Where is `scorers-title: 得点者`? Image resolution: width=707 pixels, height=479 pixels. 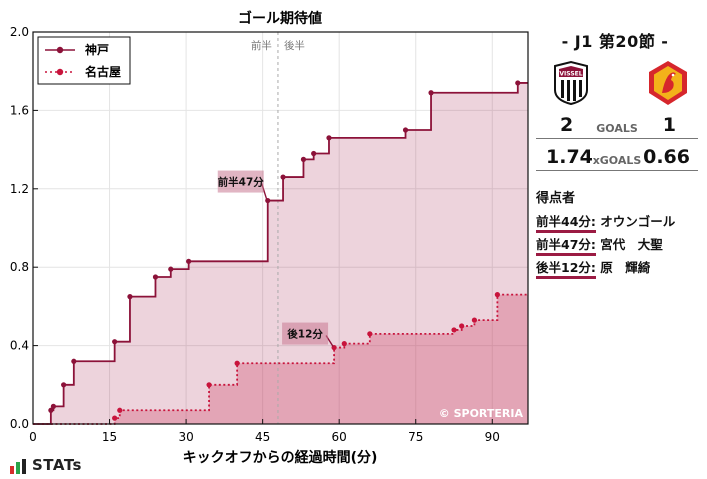
scorers-title: 得点者 is located at coordinates (556, 198).